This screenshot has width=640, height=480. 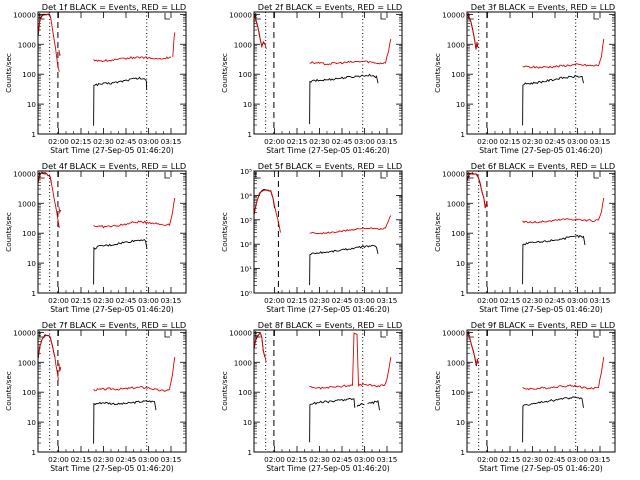 I want to click on panel-title: Det 3f BLACK = Events, RED = LLD, so click(x=543, y=7).